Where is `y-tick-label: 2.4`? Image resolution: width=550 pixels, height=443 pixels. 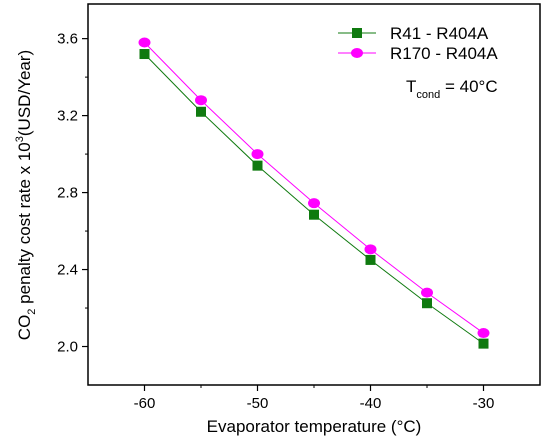 y-tick-label: 2.4 is located at coordinates (67, 270).